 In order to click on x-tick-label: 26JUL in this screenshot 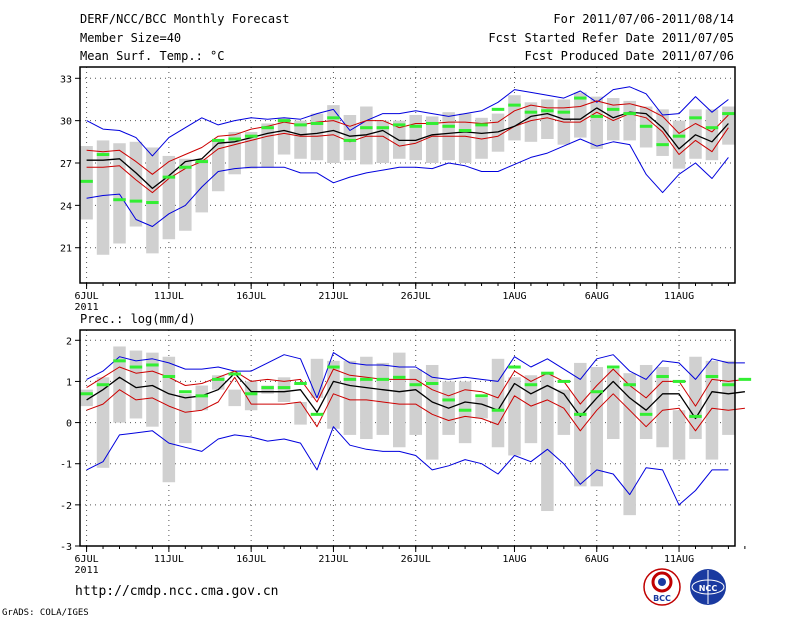, I will do `click(416, 559)`.